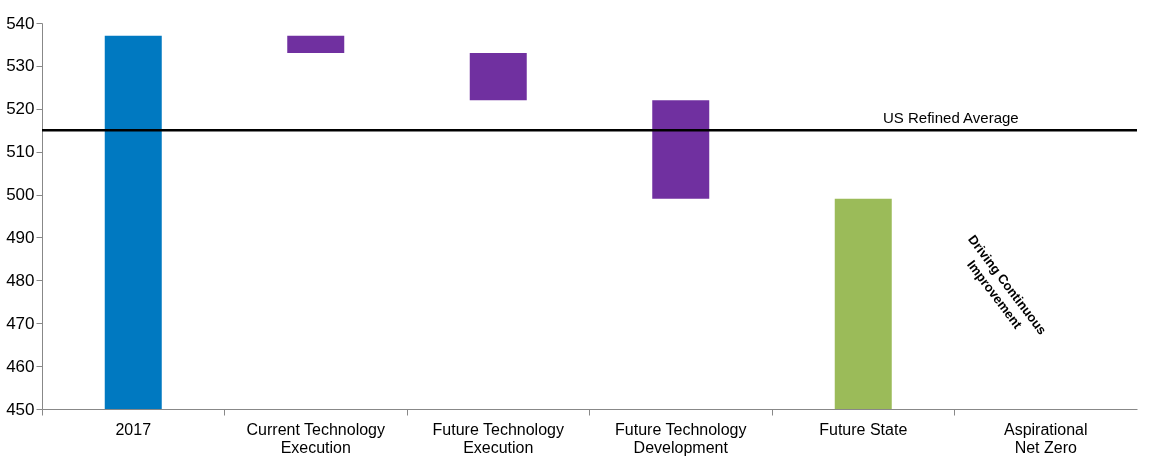 This screenshot has width=1172, height=458. I want to click on y-tick-label: 480, so click(20, 280).